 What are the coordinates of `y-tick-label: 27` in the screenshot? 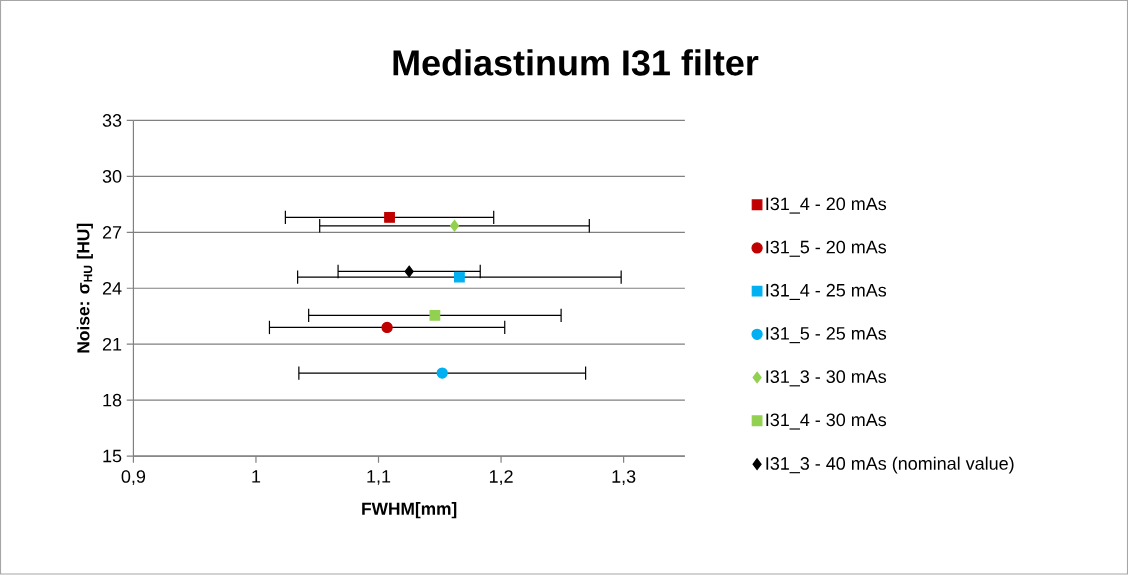 It's located at (112, 232).